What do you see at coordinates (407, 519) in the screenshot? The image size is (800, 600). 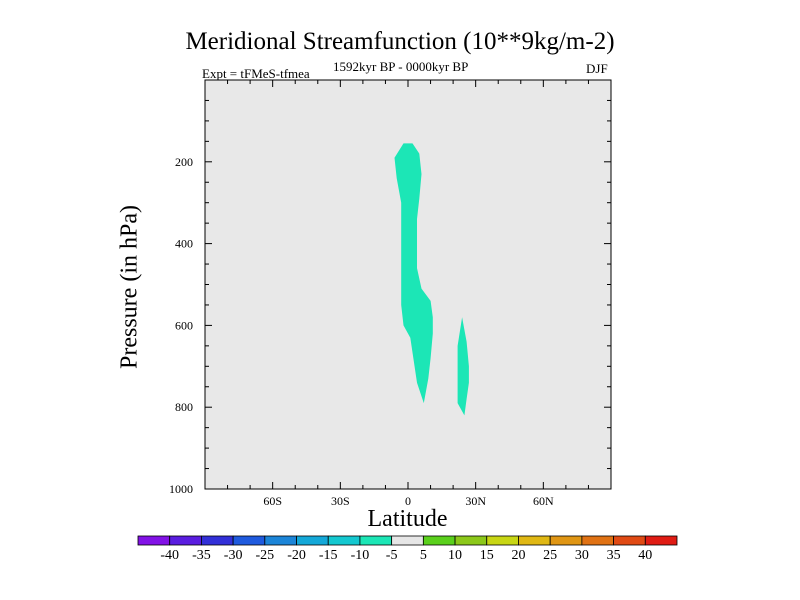 I see `x-axis-label: Latitude` at bounding box center [407, 519].